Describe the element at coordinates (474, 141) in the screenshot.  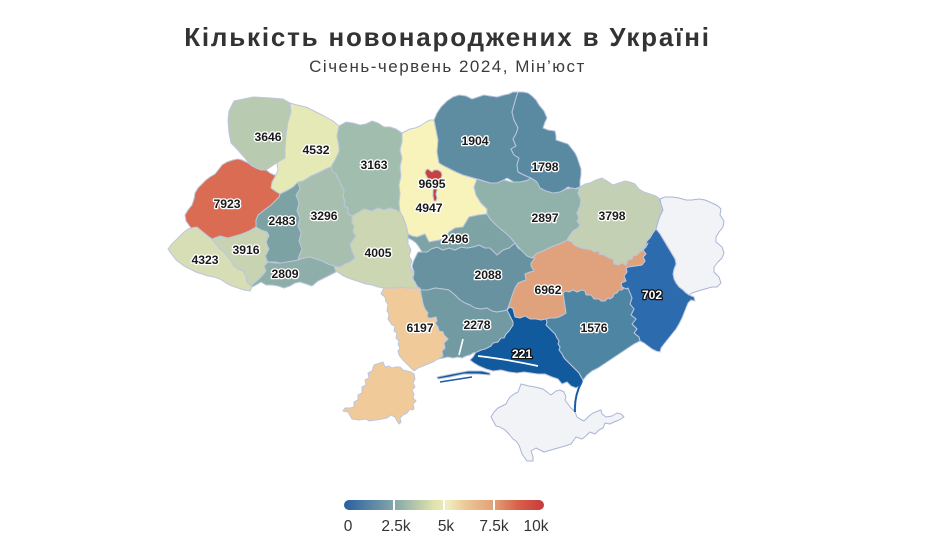
I see `svg-text: 1904` at that location.